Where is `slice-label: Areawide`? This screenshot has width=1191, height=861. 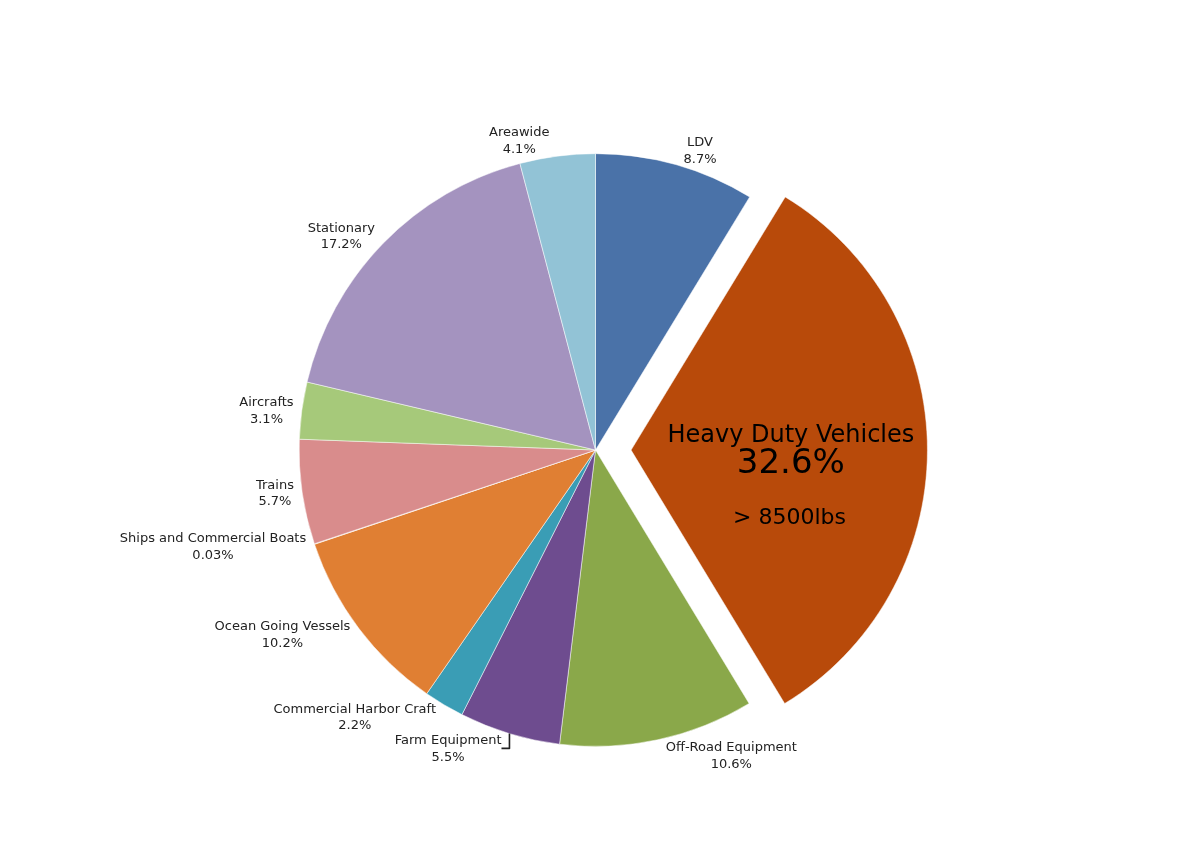 slice-label: Areawide is located at coordinates (519, 132).